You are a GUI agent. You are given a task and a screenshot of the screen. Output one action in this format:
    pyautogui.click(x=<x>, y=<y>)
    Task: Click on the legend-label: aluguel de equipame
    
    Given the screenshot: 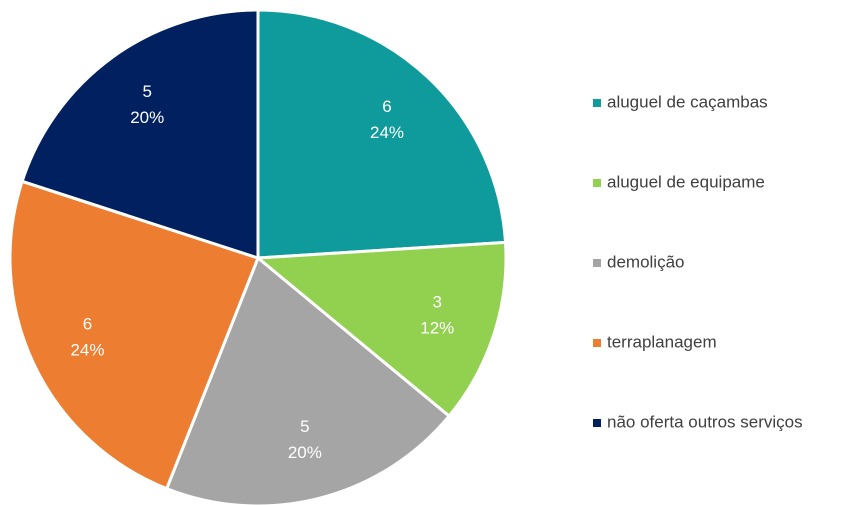 What is the action you would take?
    pyautogui.click(x=686, y=181)
    